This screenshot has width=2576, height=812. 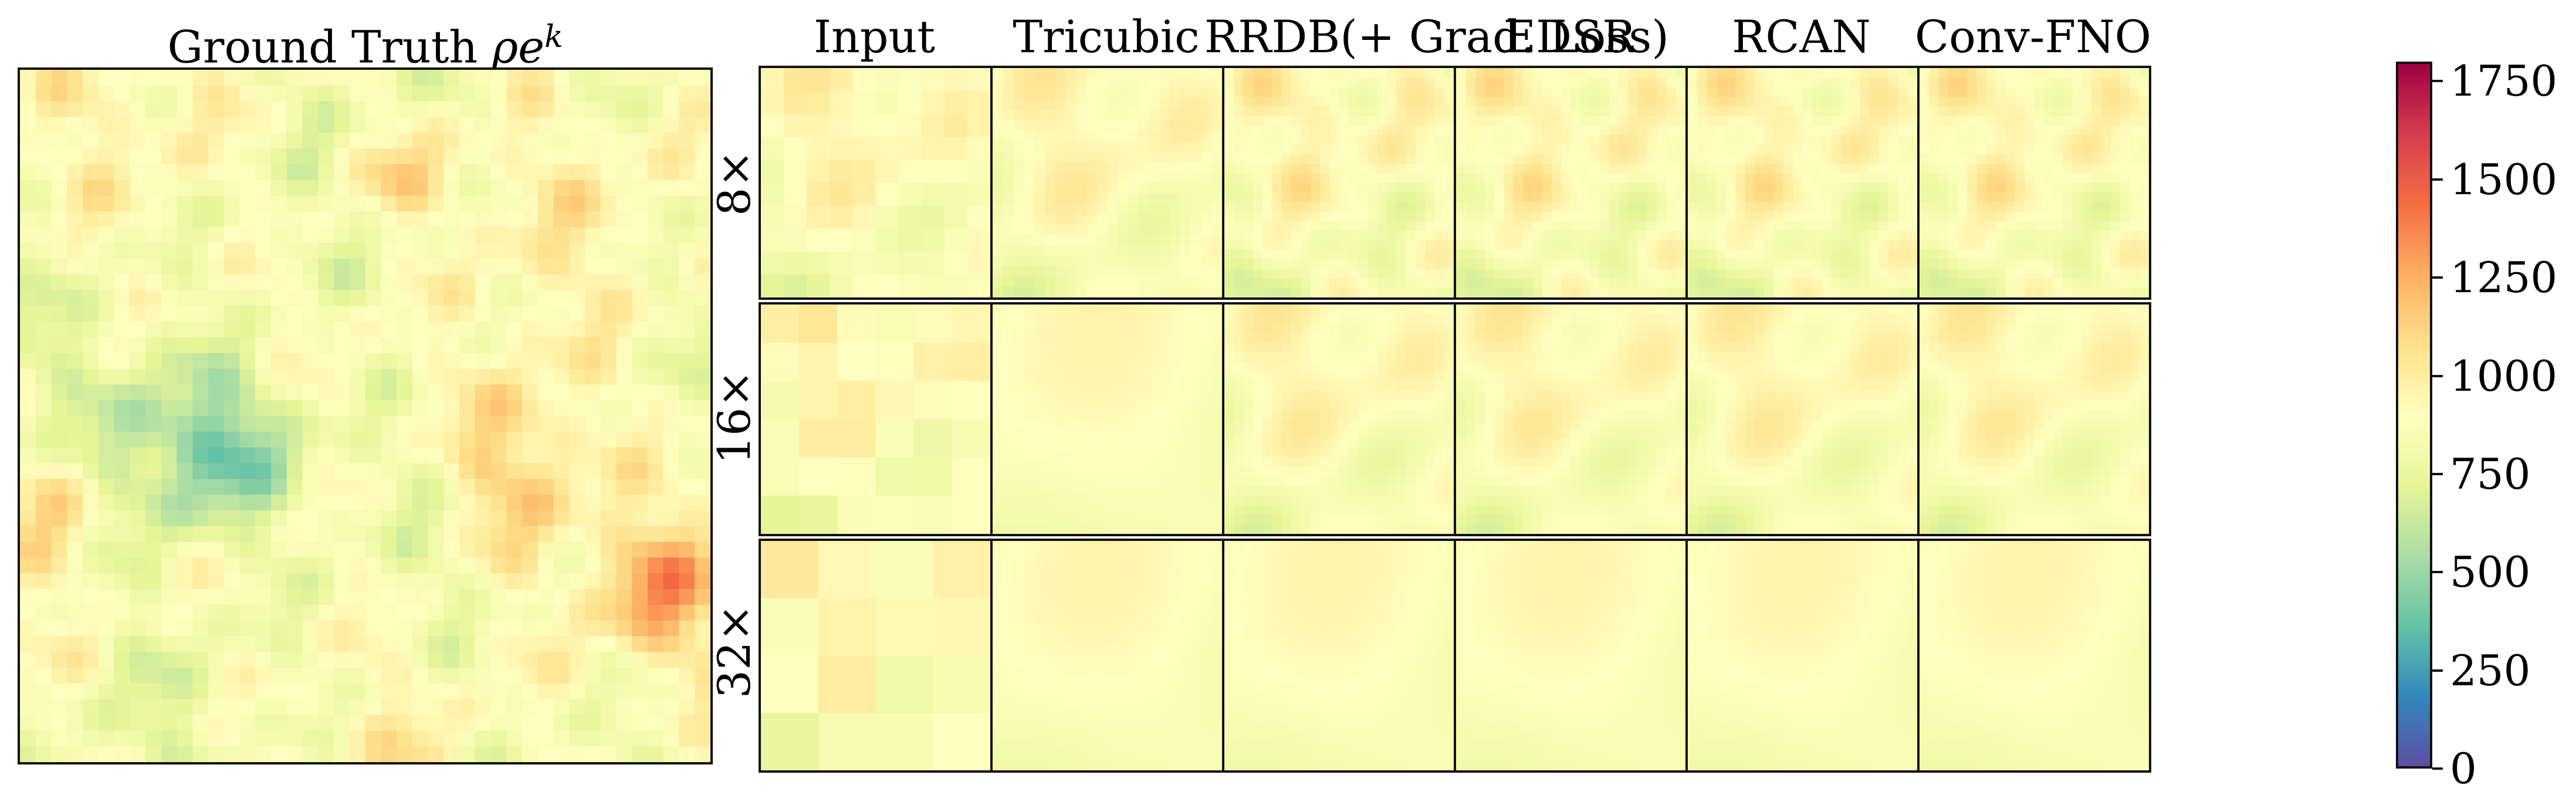 I want to click on colorbar-tick-label: 1750, so click(x=2504, y=81).